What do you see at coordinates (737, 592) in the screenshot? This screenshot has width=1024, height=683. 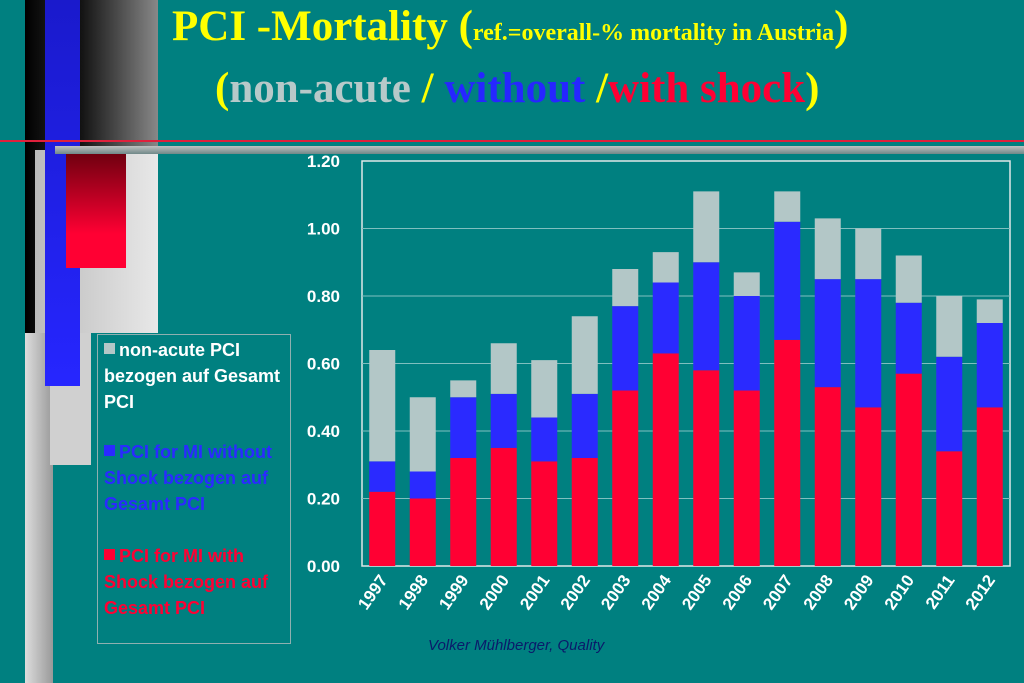 I see `x-tick-label: 2006` at bounding box center [737, 592].